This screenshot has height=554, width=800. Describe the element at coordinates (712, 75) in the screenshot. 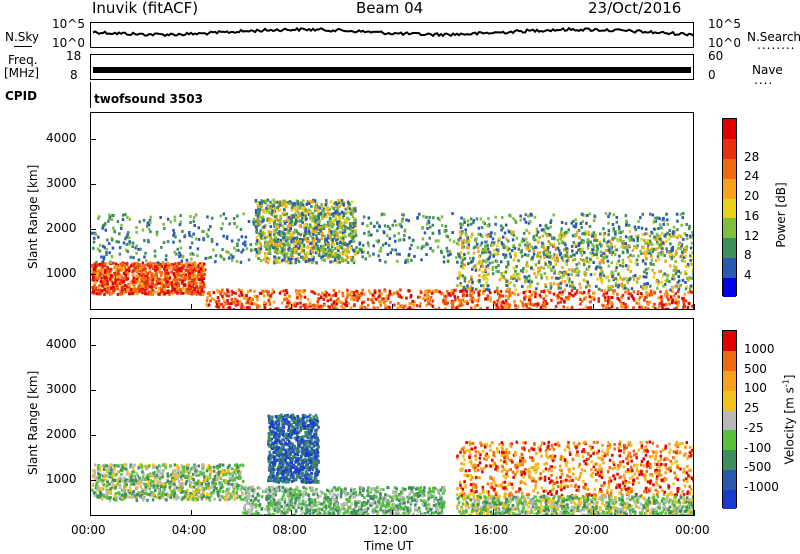

I see `nave-tick-low: 0` at that location.